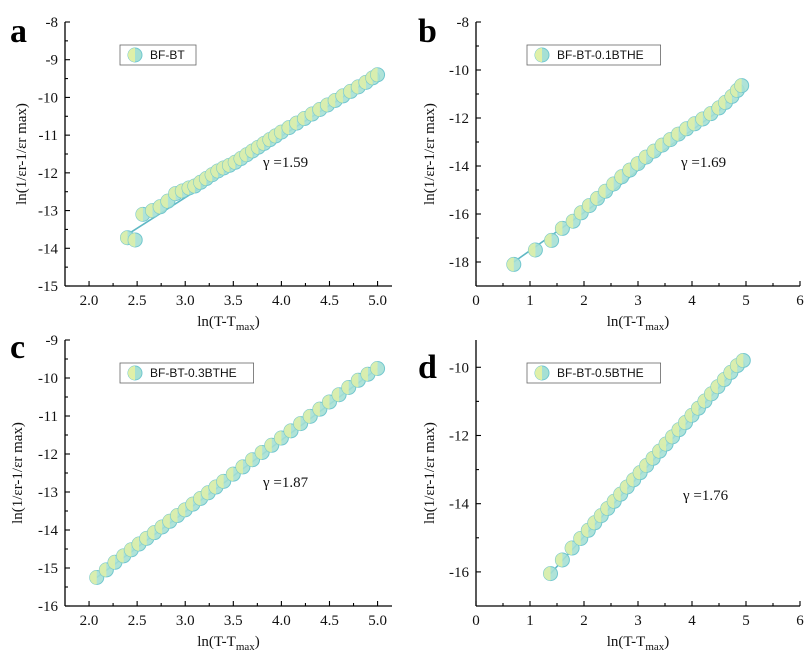  I want to click on x-tick-label: 3.0, so click(185, 301).